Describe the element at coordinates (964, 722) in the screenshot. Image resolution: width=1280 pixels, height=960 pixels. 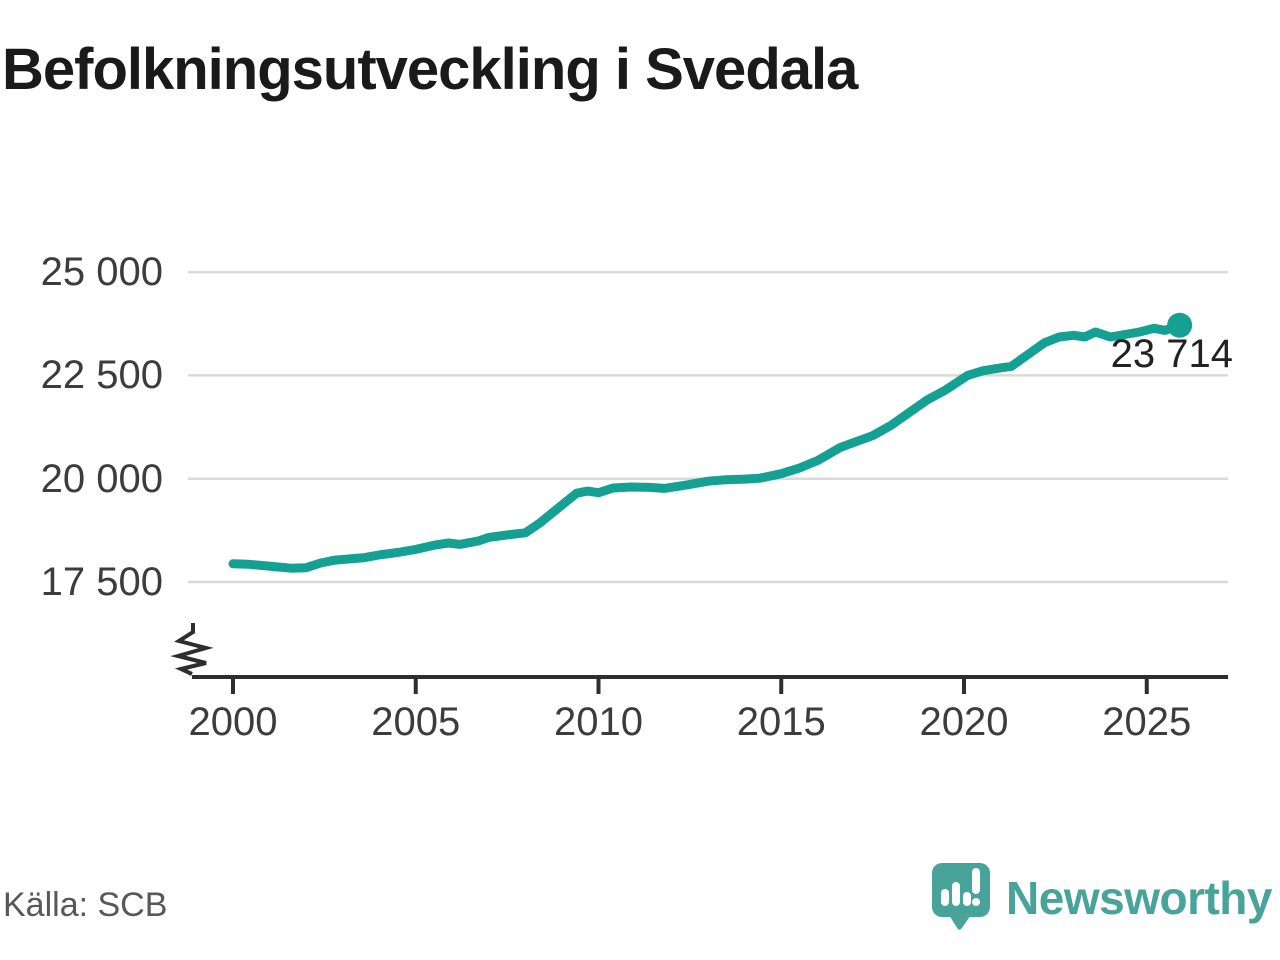
I see `x-tick-label: 2020` at that location.